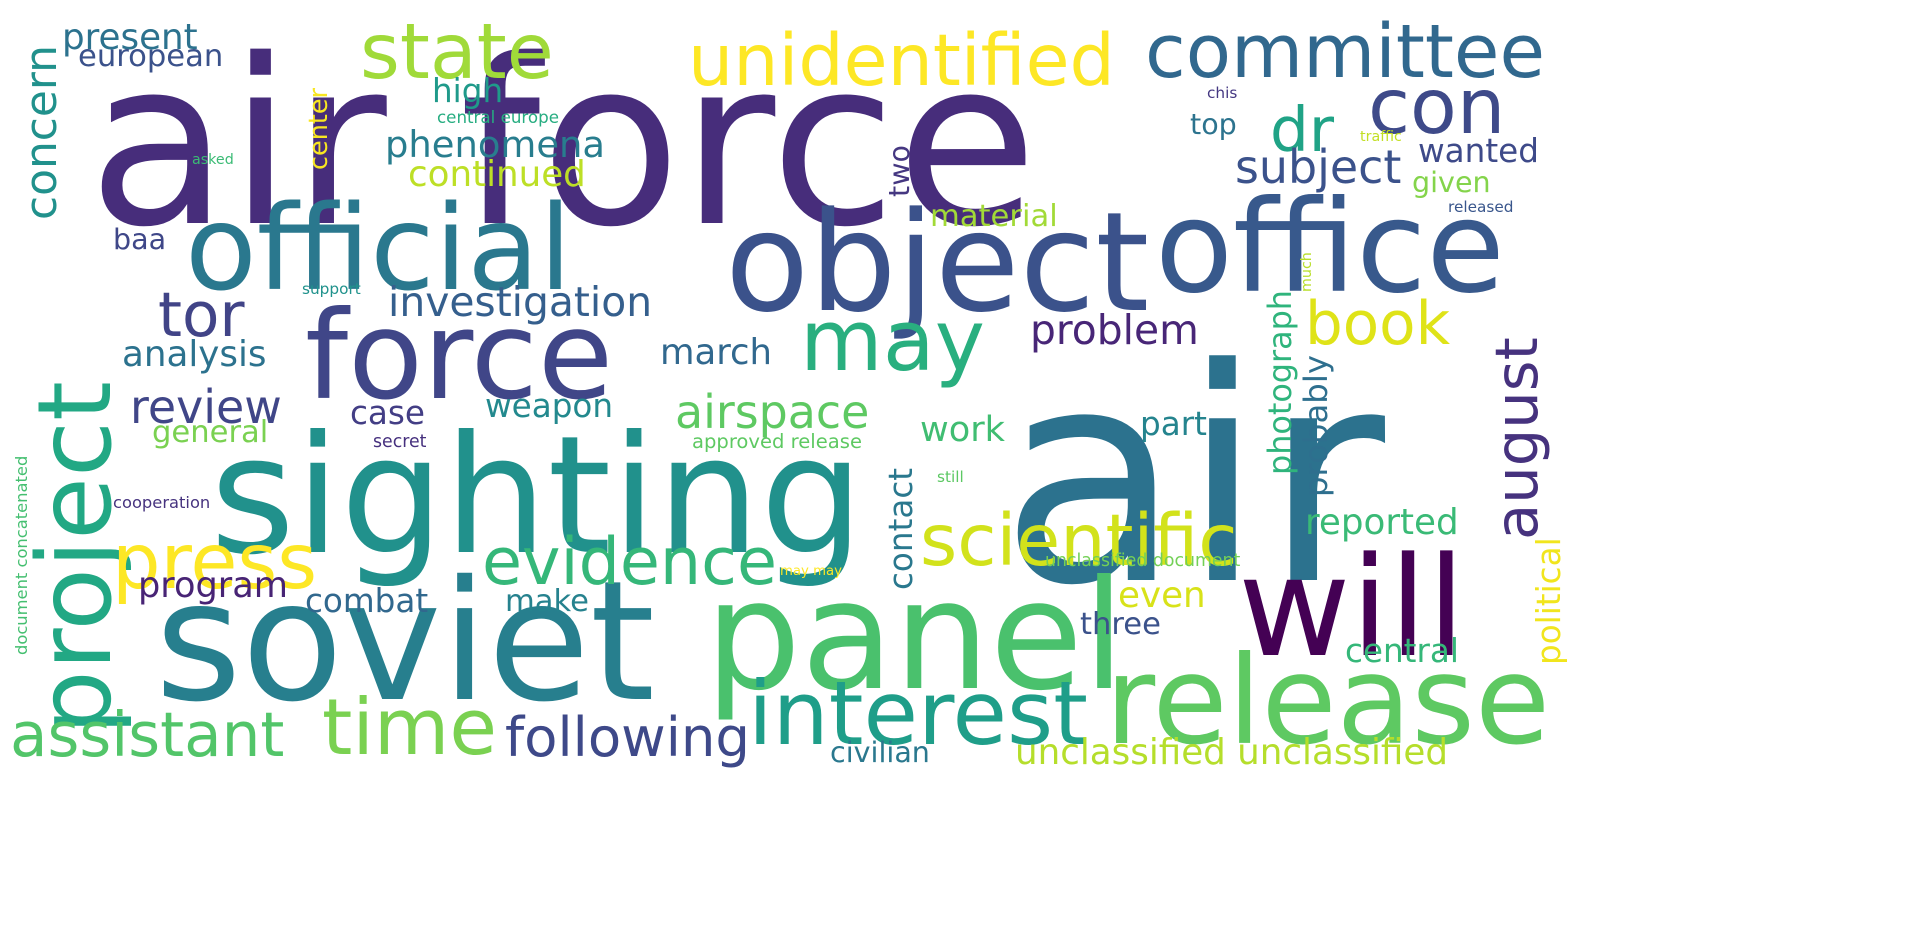 The width and height of the screenshot is (1905, 947). I want to click on word-soviet: soviet, so click(405, 642).